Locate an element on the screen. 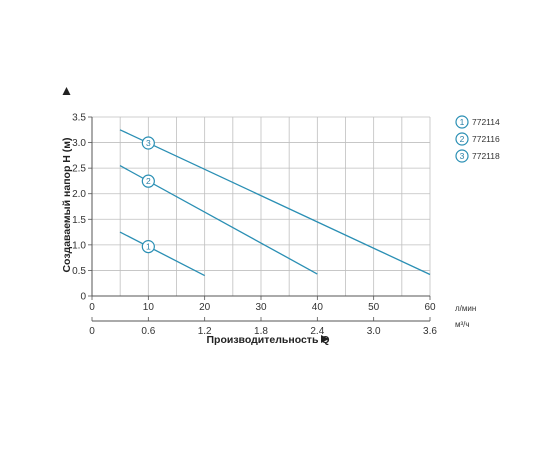 The image size is (560, 460). series-marker-label: 2 is located at coordinates (148, 181).